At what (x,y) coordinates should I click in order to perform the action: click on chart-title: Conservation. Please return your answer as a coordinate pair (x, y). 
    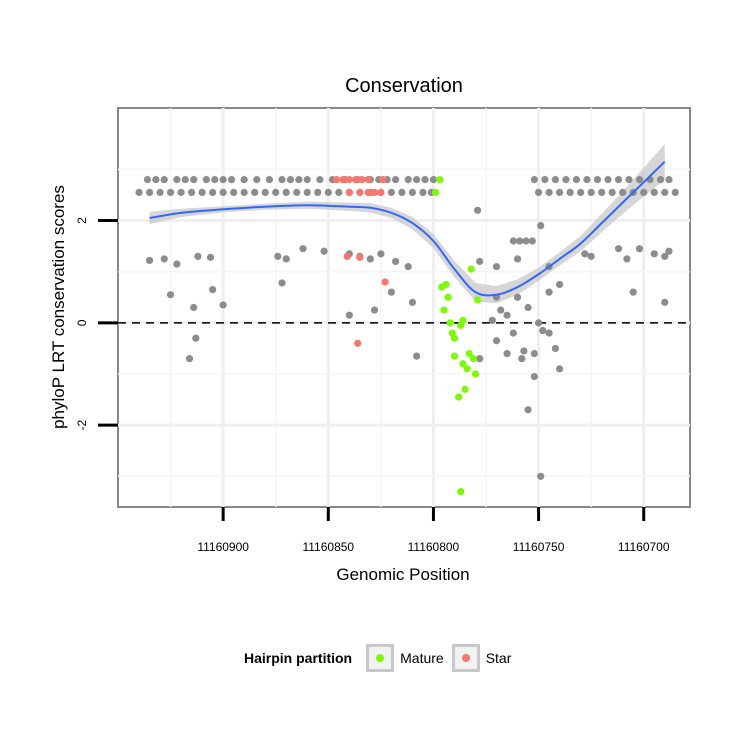
    Looking at the image, I should click on (404, 86).